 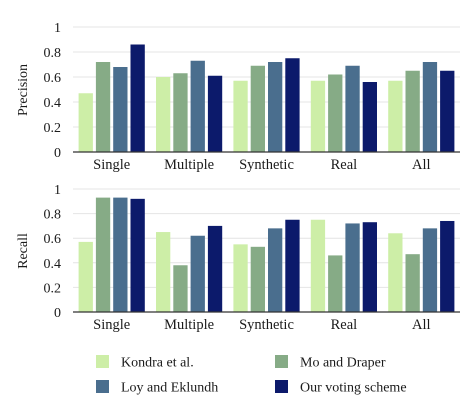 I want to click on legend-label: Loy and Eklundh, so click(x=169, y=388).